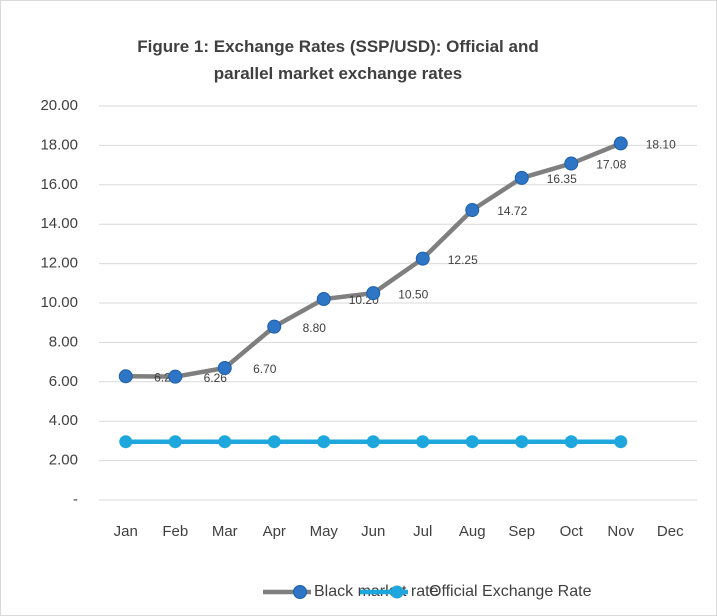 The height and width of the screenshot is (616, 717). What do you see at coordinates (512, 211) in the screenshot?
I see `data-label: 14.72` at bounding box center [512, 211].